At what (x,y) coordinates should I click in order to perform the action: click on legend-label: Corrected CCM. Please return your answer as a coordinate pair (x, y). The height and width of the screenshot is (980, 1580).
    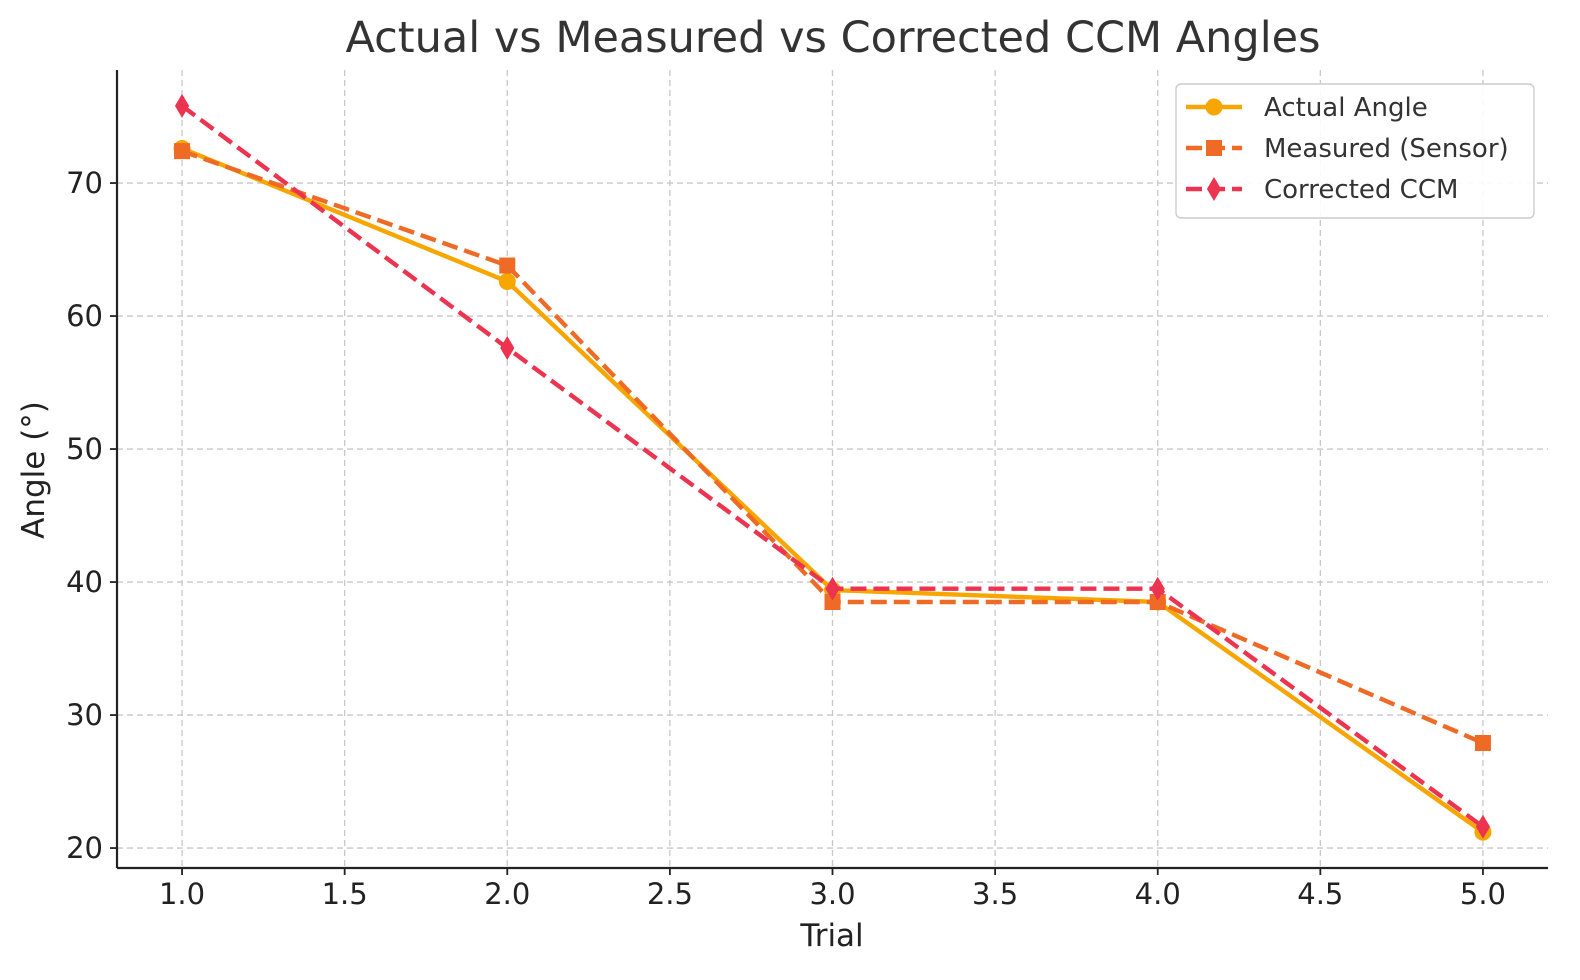
    Looking at the image, I should click on (1361, 190).